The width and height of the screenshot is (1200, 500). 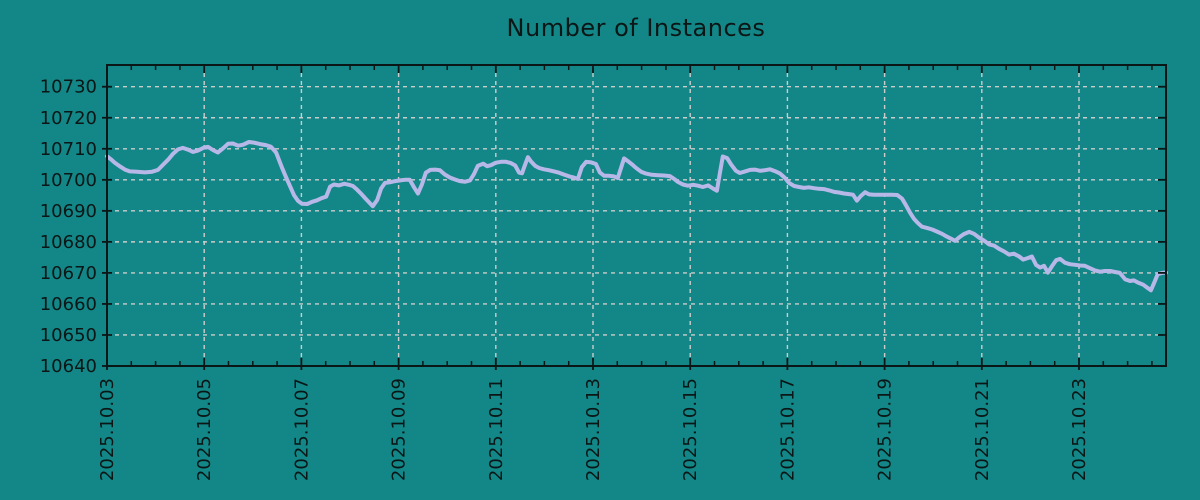 What do you see at coordinates (68, 149) in the screenshot?
I see `y-tick-label: 10710` at bounding box center [68, 149].